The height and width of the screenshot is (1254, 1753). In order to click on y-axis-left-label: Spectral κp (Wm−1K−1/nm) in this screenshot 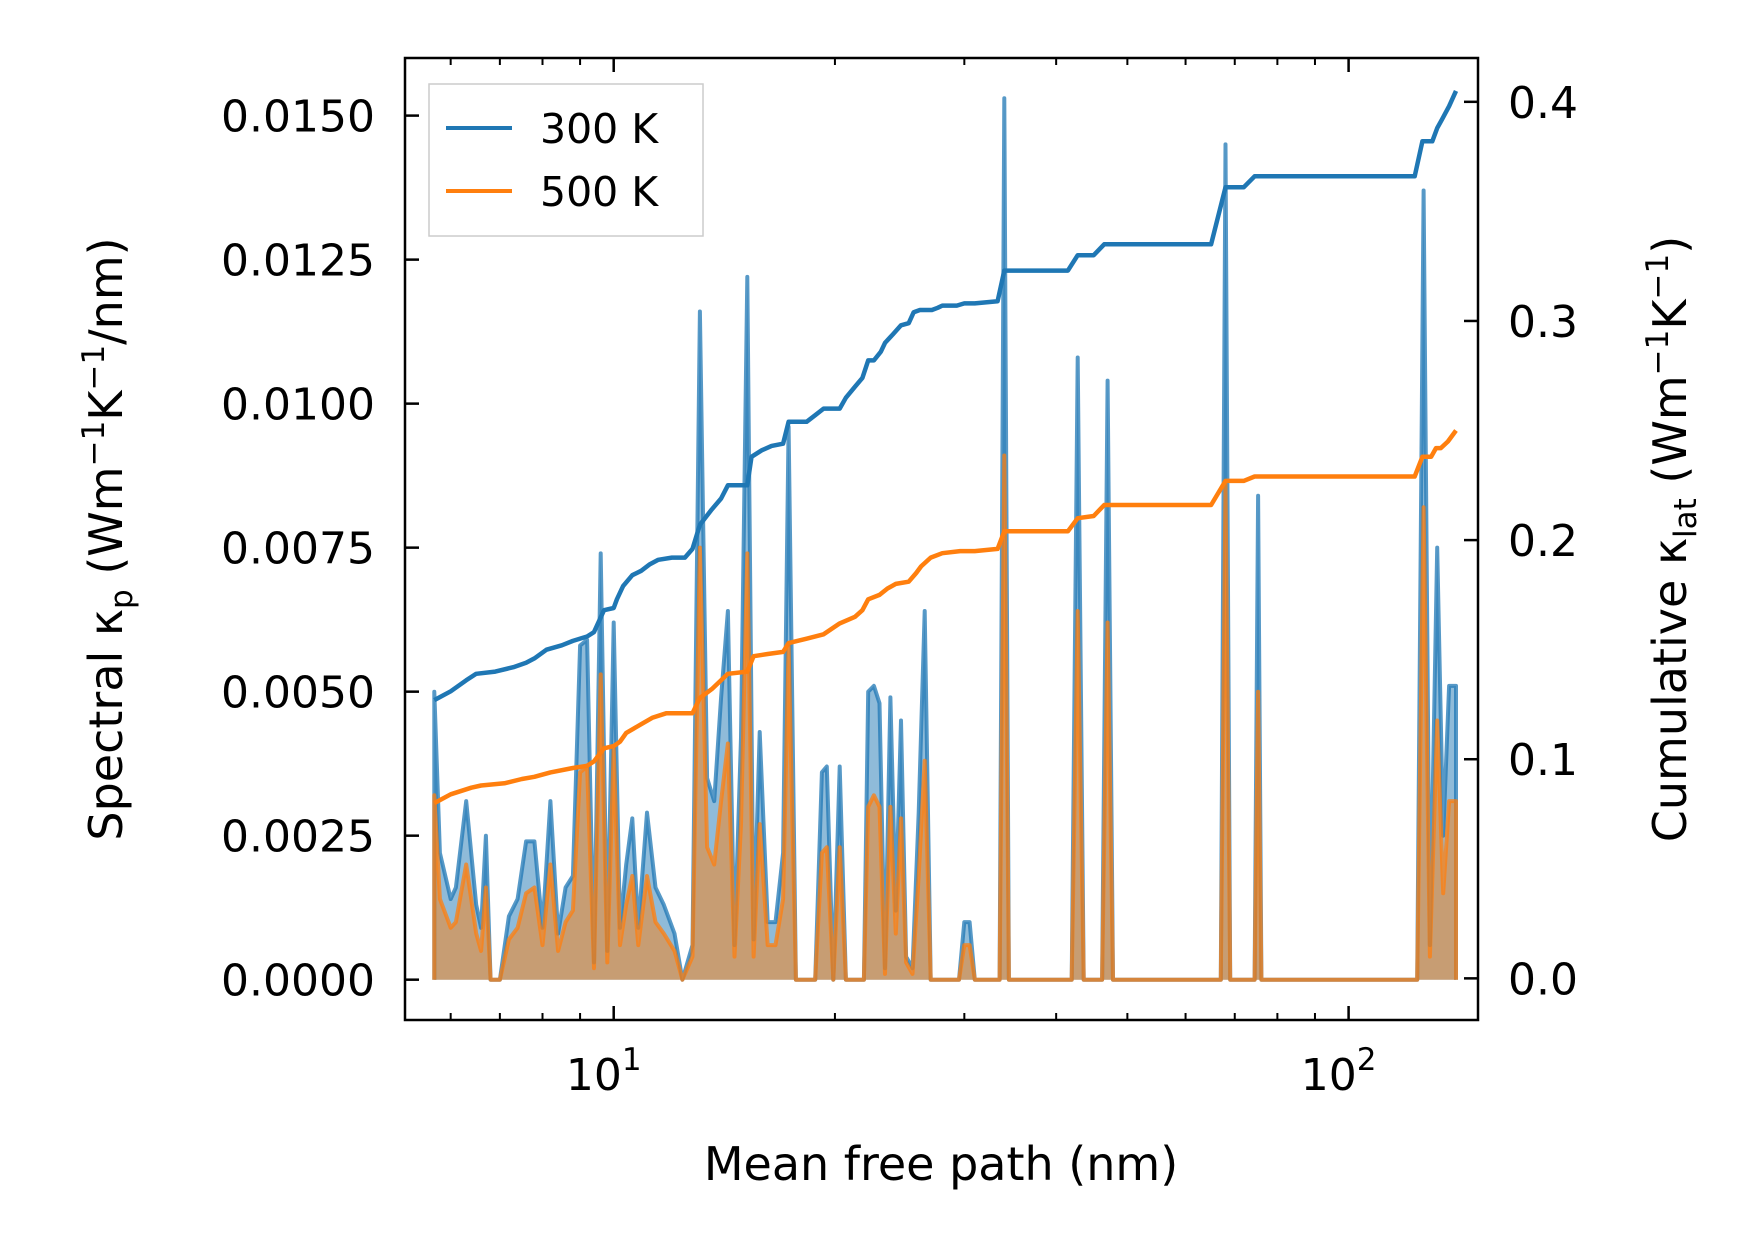, I will do `click(108, 538)`.